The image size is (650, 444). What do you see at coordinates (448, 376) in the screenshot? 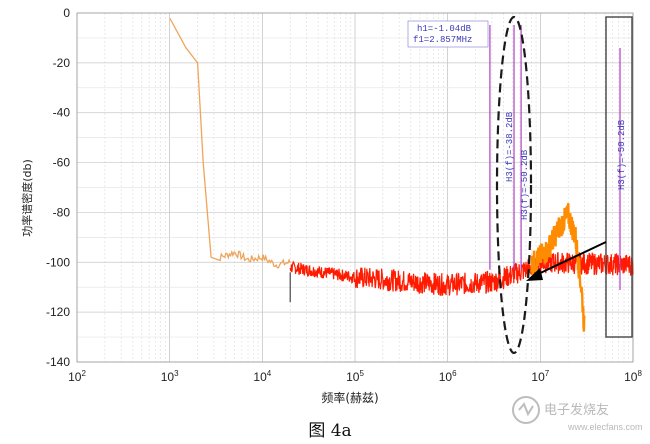
I see `x-tick-label: 10⁶` at bounding box center [448, 376].